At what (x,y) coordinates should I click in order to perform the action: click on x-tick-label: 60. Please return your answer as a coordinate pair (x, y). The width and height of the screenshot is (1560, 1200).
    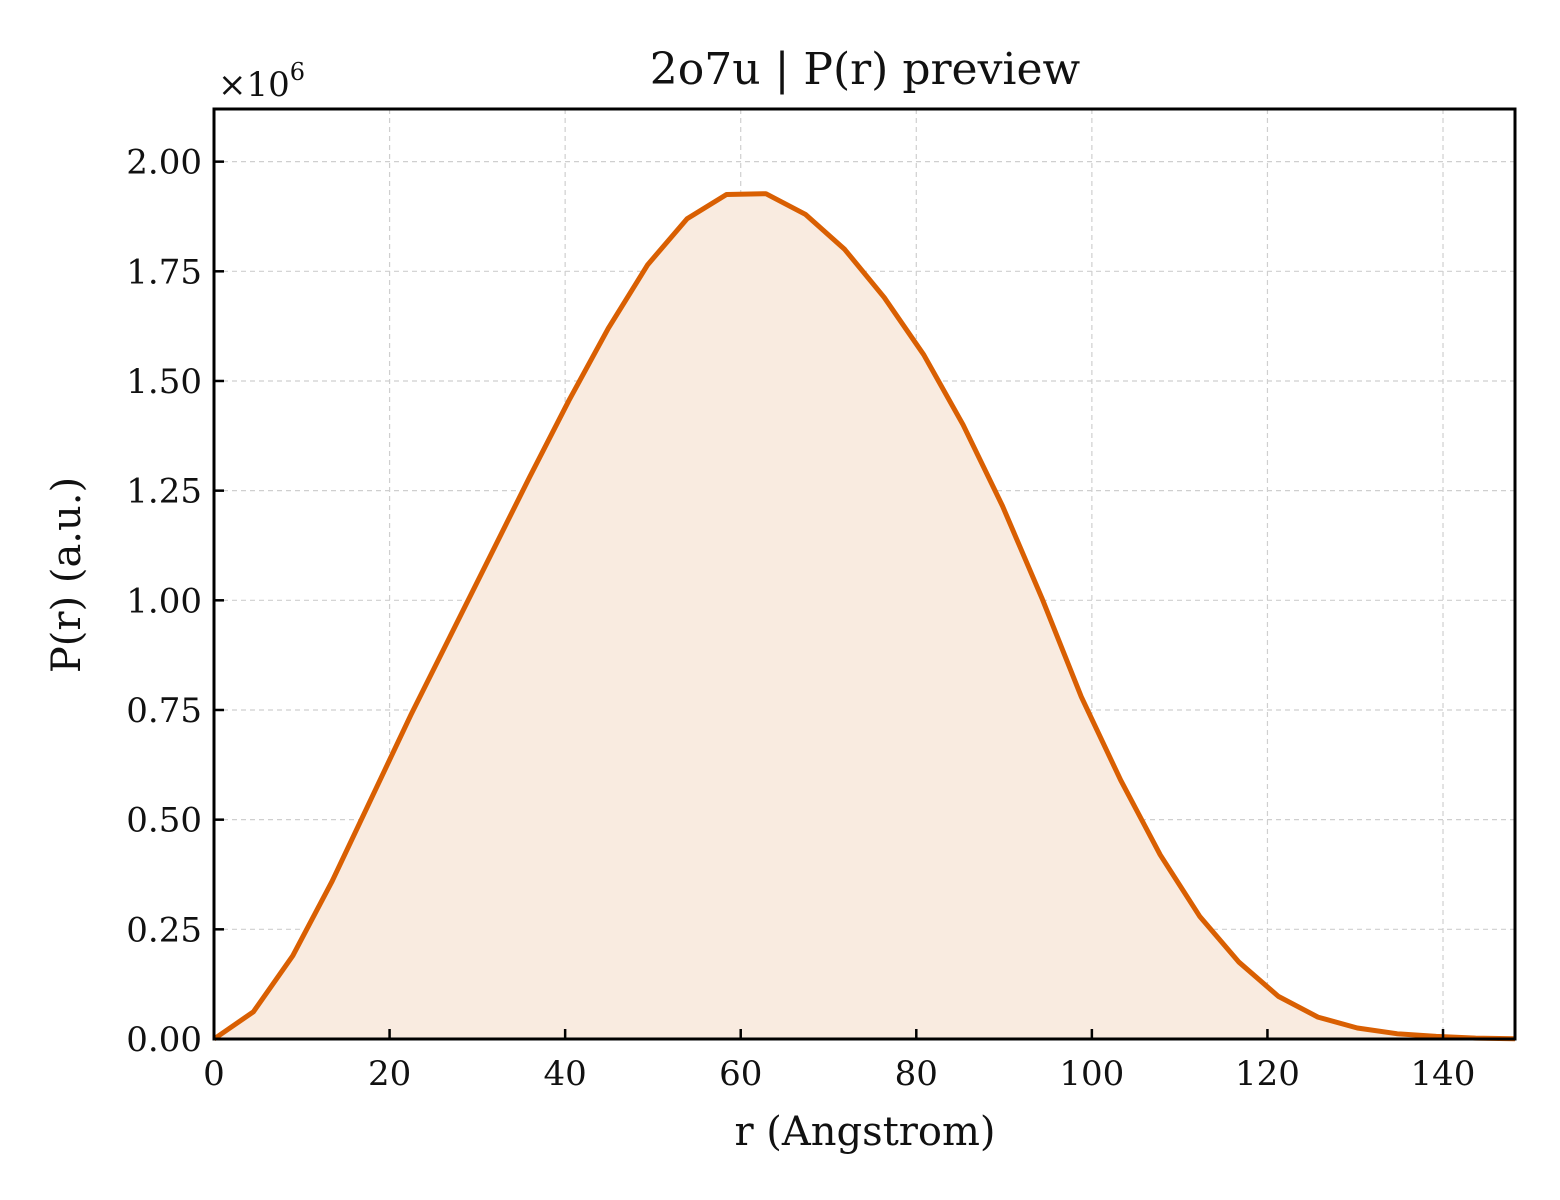
    Looking at the image, I should click on (740, 1074).